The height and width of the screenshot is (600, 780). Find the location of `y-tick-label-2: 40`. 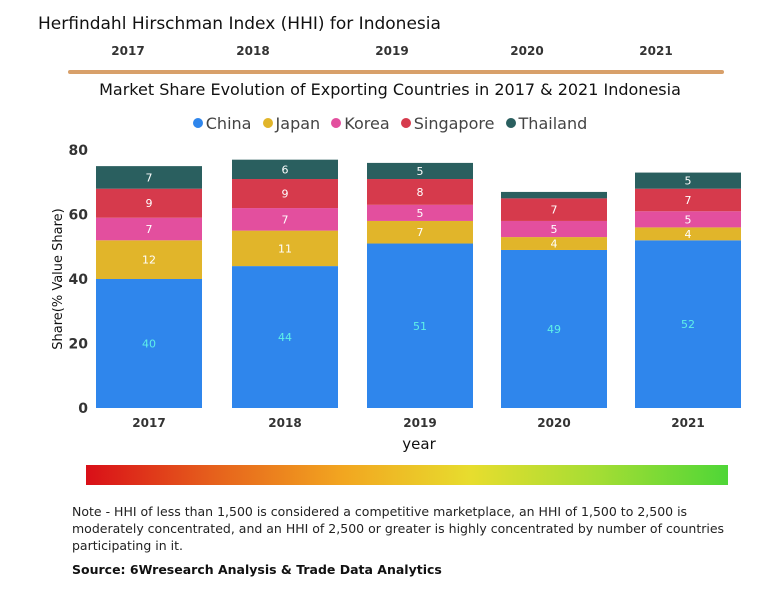

y-tick-label-2: 40 is located at coordinates (79, 280).